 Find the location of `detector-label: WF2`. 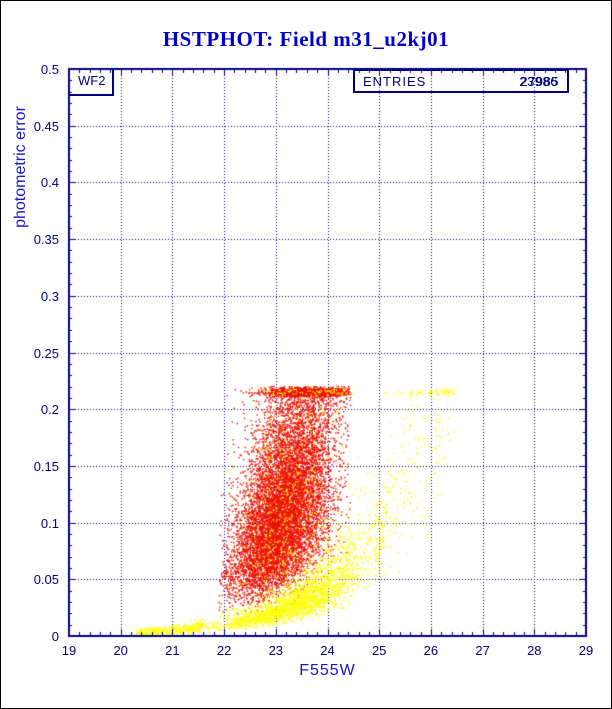

detector-label: WF2 is located at coordinates (92, 80).